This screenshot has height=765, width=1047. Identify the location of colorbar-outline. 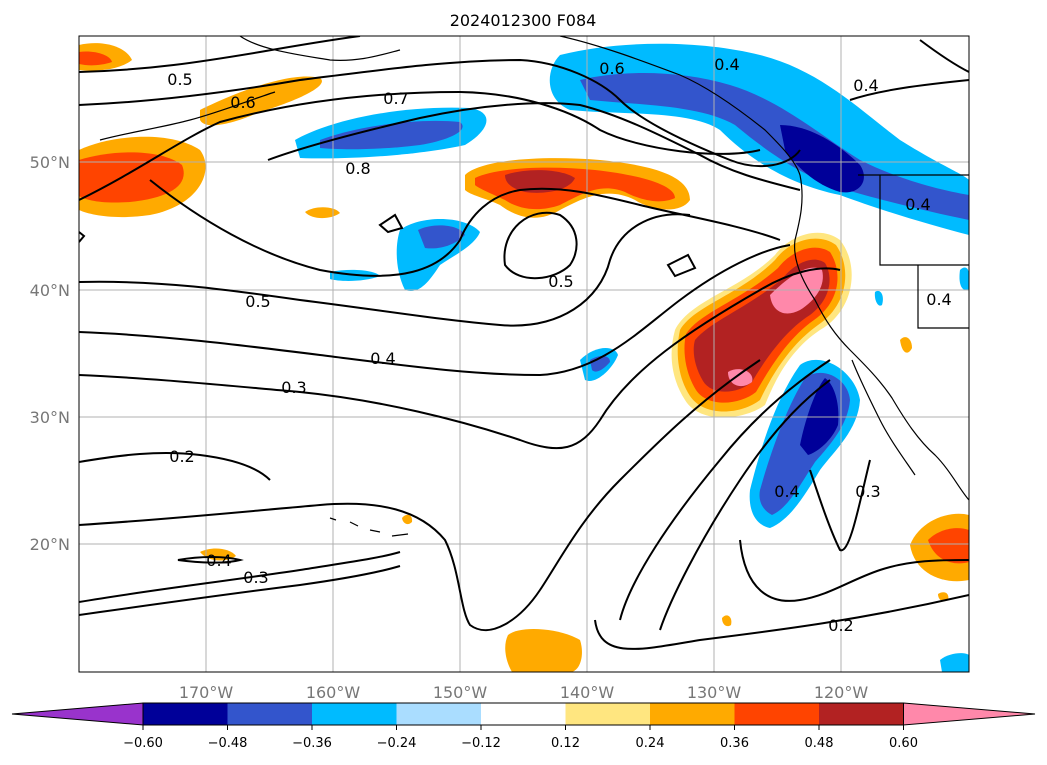
(523, 714).